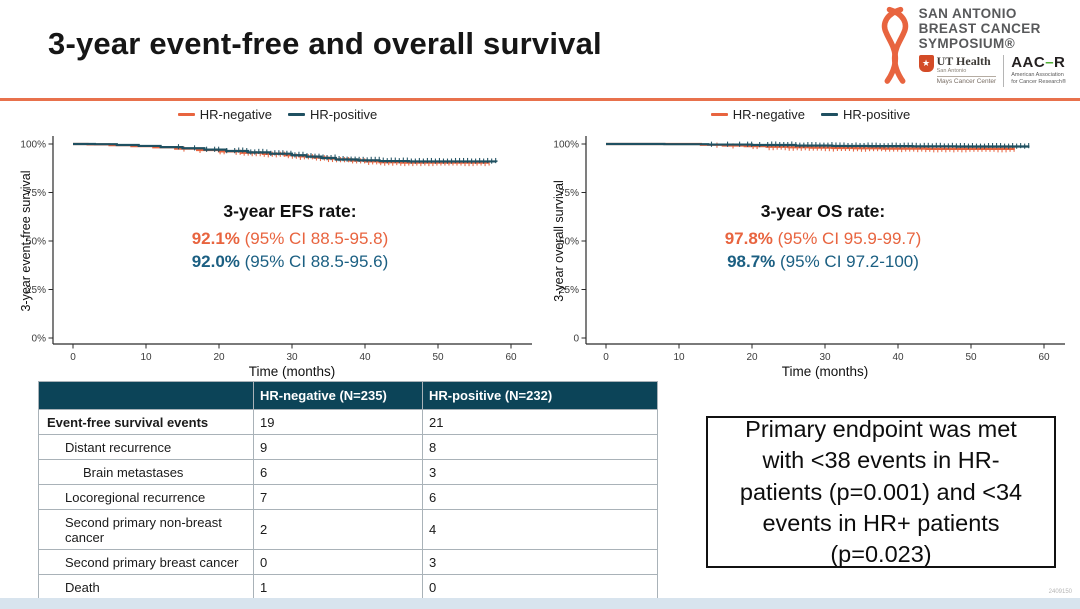  What do you see at coordinates (325, 43) in the screenshot?
I see `page-title: 3-year event-free and overall survival` at bounding box center [325, 43].